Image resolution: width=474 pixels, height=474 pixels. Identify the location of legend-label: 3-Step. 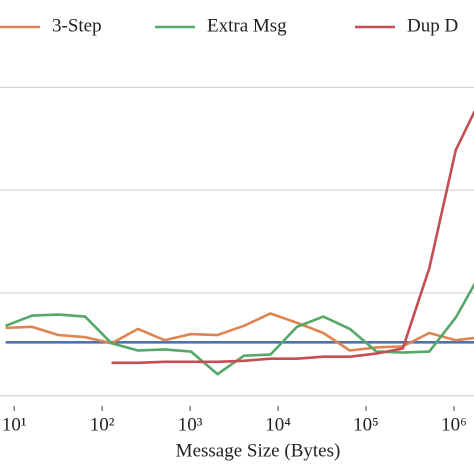
(77, 25).